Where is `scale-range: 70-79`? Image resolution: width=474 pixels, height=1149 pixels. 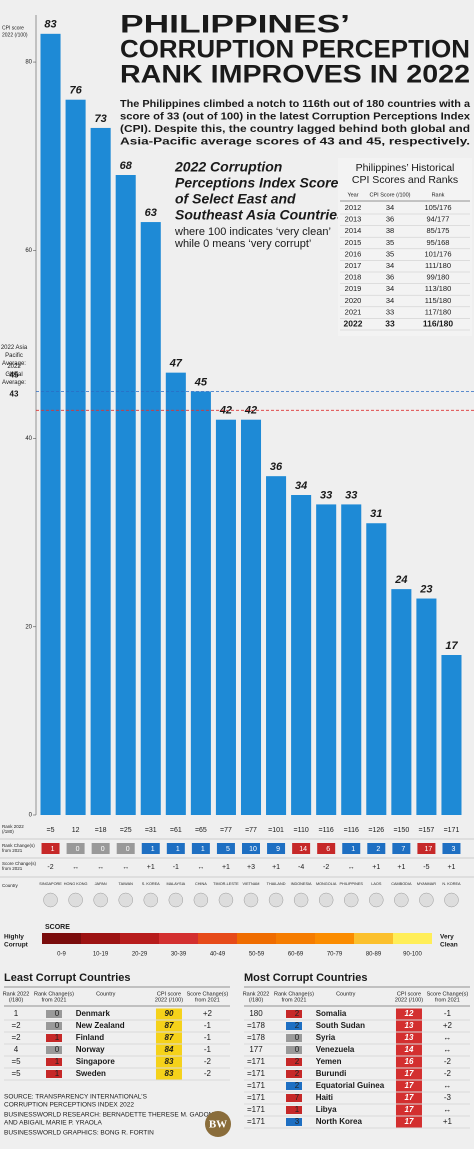
scale-range: 70-79 is located at coordinates (335, 955).